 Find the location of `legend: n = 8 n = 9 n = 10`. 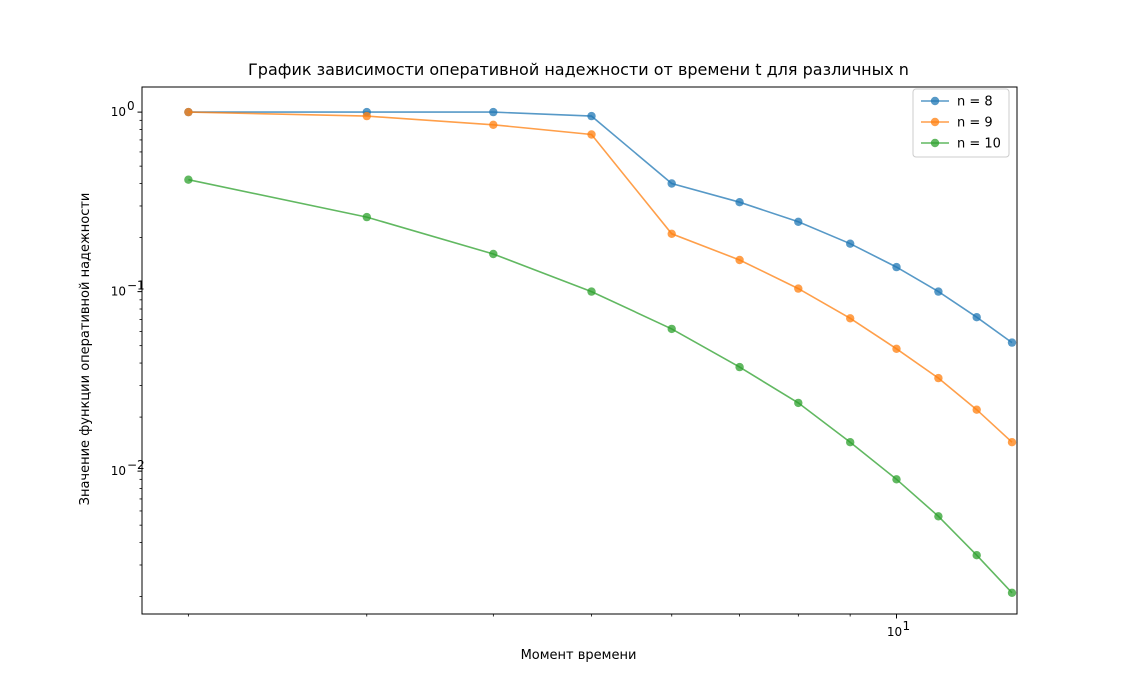

legend: n = 8 n = 9 n = 10 is located at coordinates (961, 123).